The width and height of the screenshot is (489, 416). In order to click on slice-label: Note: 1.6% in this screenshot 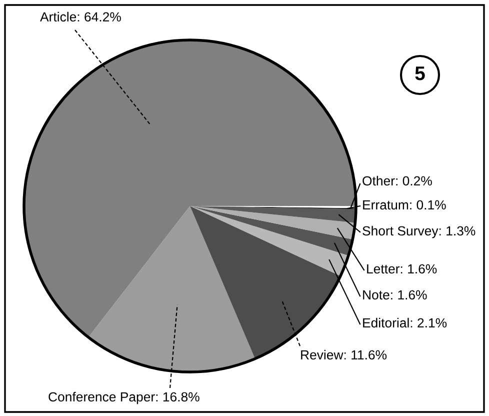, I will do `click(395, 295)`.